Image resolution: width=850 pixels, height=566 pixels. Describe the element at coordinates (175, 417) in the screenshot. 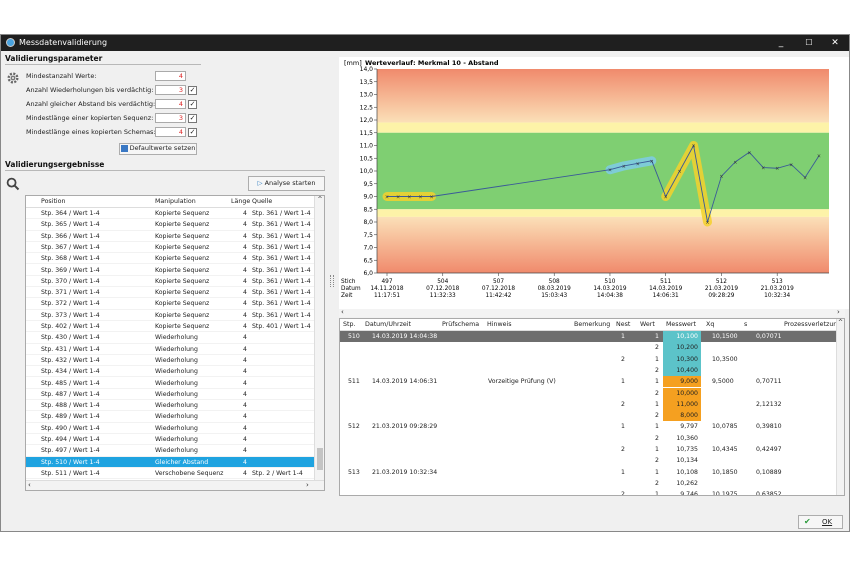

I see `table-row: Stp. 489 / Wert 1-4 Wiederholung 4` at that location.